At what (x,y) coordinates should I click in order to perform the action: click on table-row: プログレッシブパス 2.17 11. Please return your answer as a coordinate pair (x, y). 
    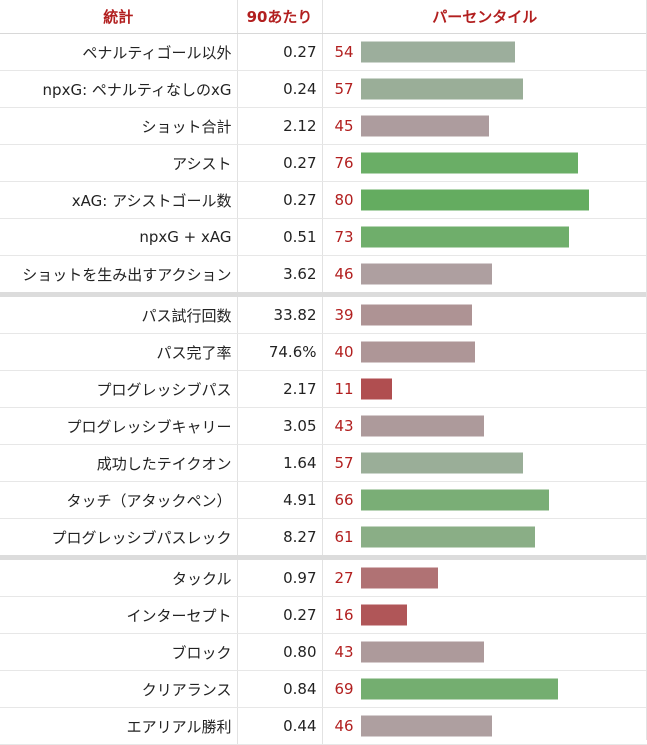
    Looking at the image, I should click on (323, 389).